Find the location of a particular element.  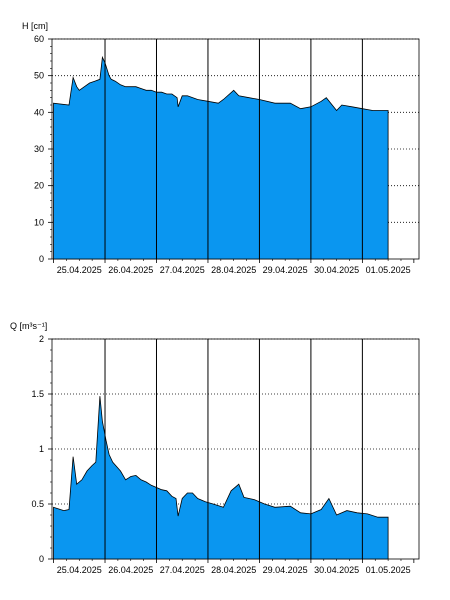

y-tick-label: 1.5 is located at coordinates (37, 394).